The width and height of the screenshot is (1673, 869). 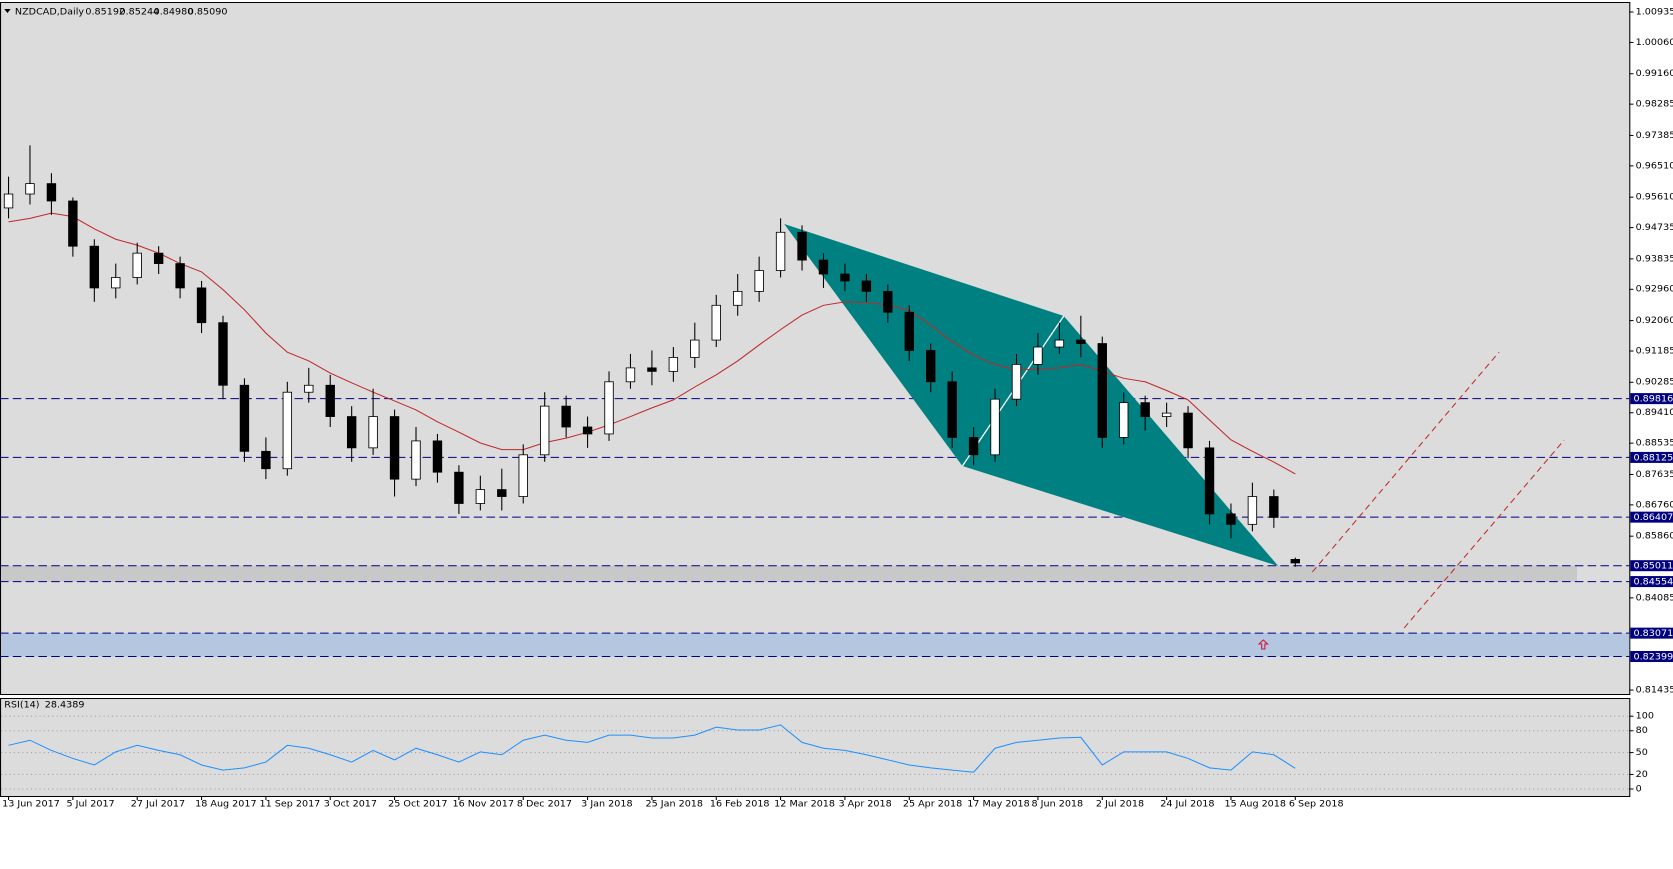 I want to click on rsi-line, so click(x=652, y=748).